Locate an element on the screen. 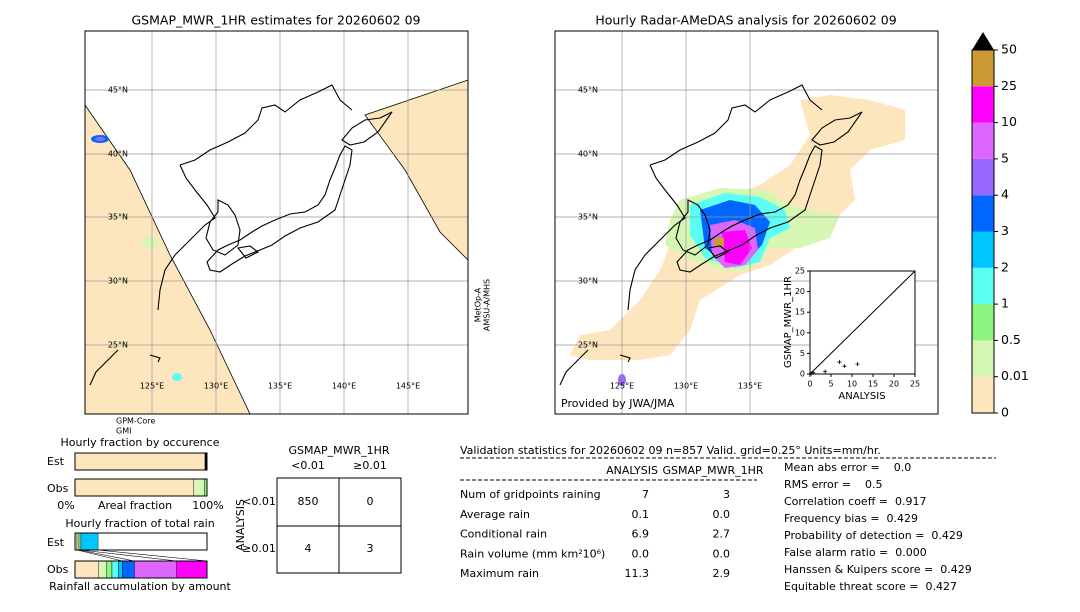 Image resolution: width=1080 pixels, height=612 pixels. lat-label: 30°N is located at coordinates (588, 281).